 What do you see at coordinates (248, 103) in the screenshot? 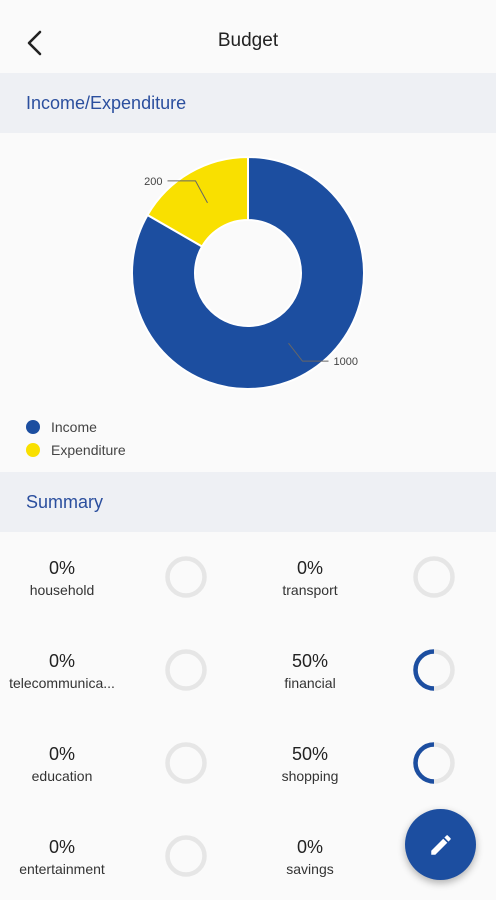
I see `income-expenditure-header: Income/Expenditure` at bounding box center [248, 103].